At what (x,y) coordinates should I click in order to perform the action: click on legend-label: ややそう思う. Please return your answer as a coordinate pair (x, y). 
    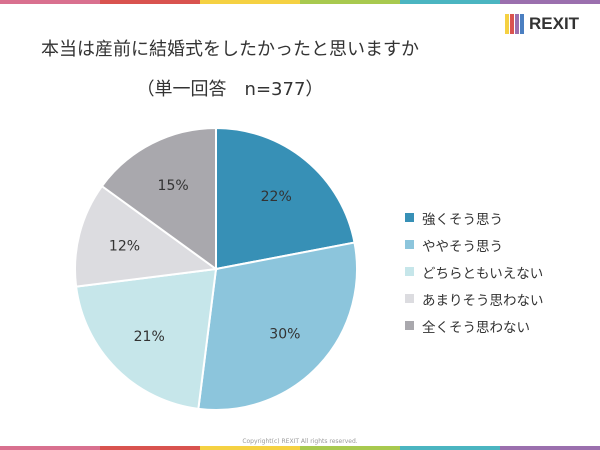
    Looking at the image, I should click on (462, 246).